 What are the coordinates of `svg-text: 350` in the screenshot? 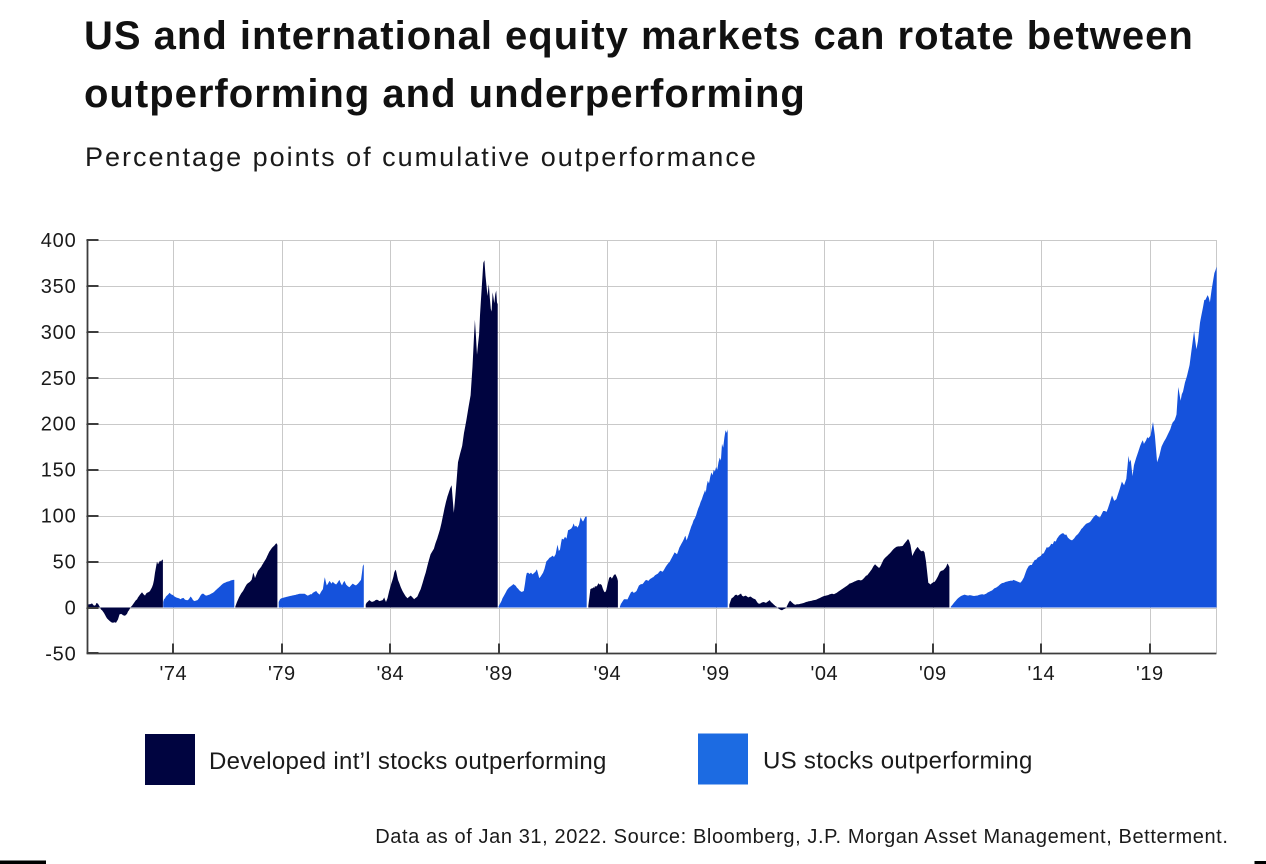 It's located at (59, 287).